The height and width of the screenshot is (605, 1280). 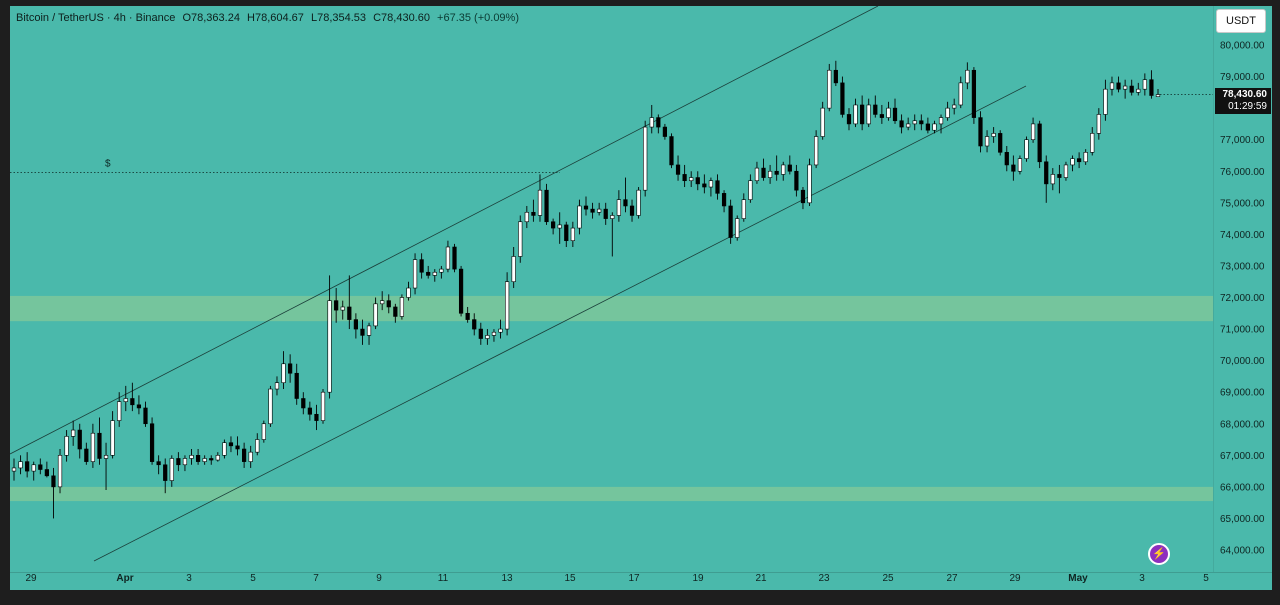 I want to click on symbol-title: Bitcoin / TetherUS · 4h · Binance, so click(x=96, y=18).